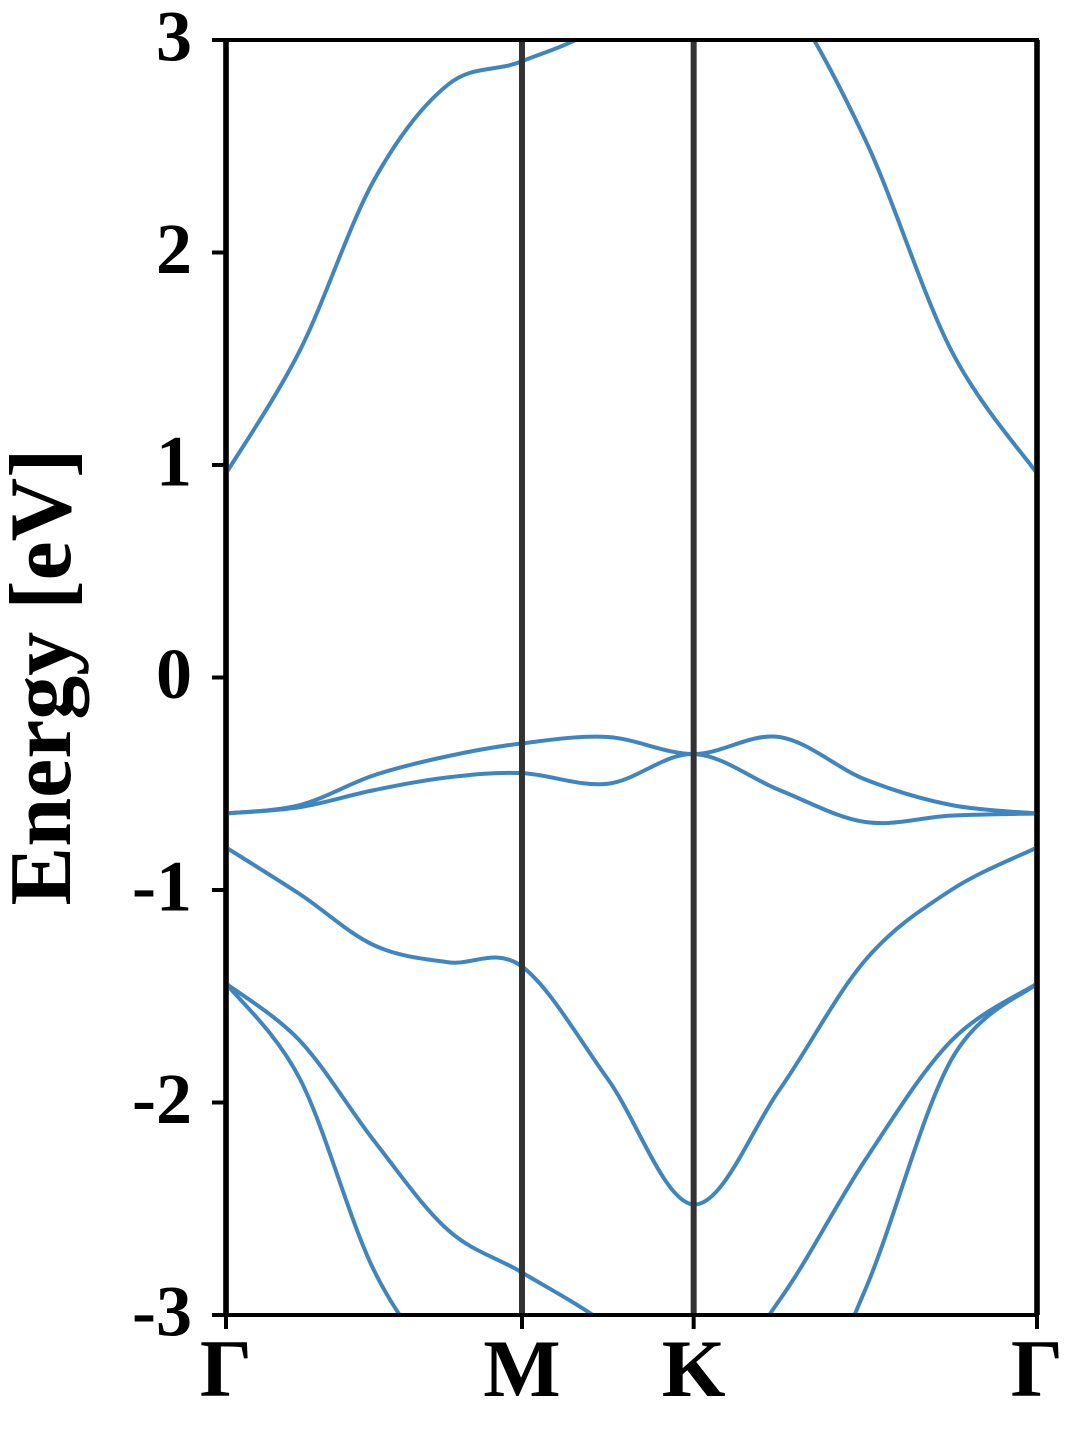  I want to click on y-tick-label: 3, so click(174, 38).